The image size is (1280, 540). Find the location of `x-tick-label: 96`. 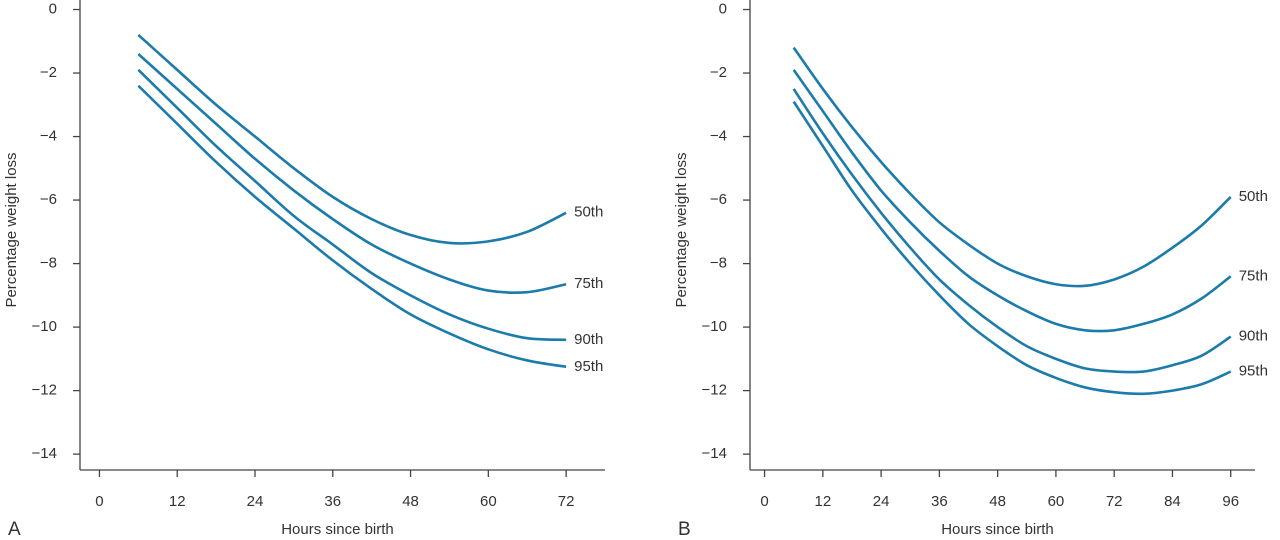

x-tick-label: 96 is located at coordinates (1230, 501).